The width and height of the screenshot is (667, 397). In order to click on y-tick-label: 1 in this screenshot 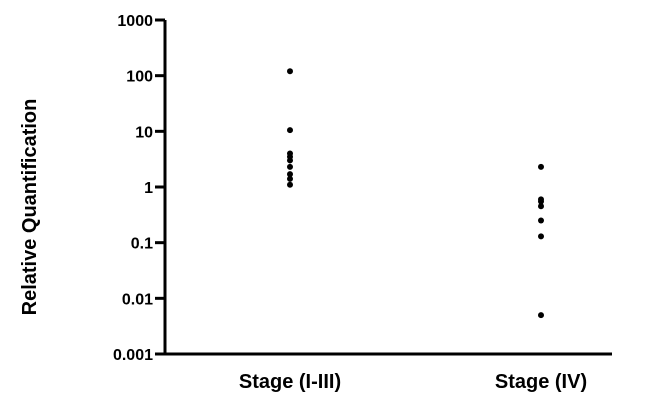, I will do `click(148, 188)`.